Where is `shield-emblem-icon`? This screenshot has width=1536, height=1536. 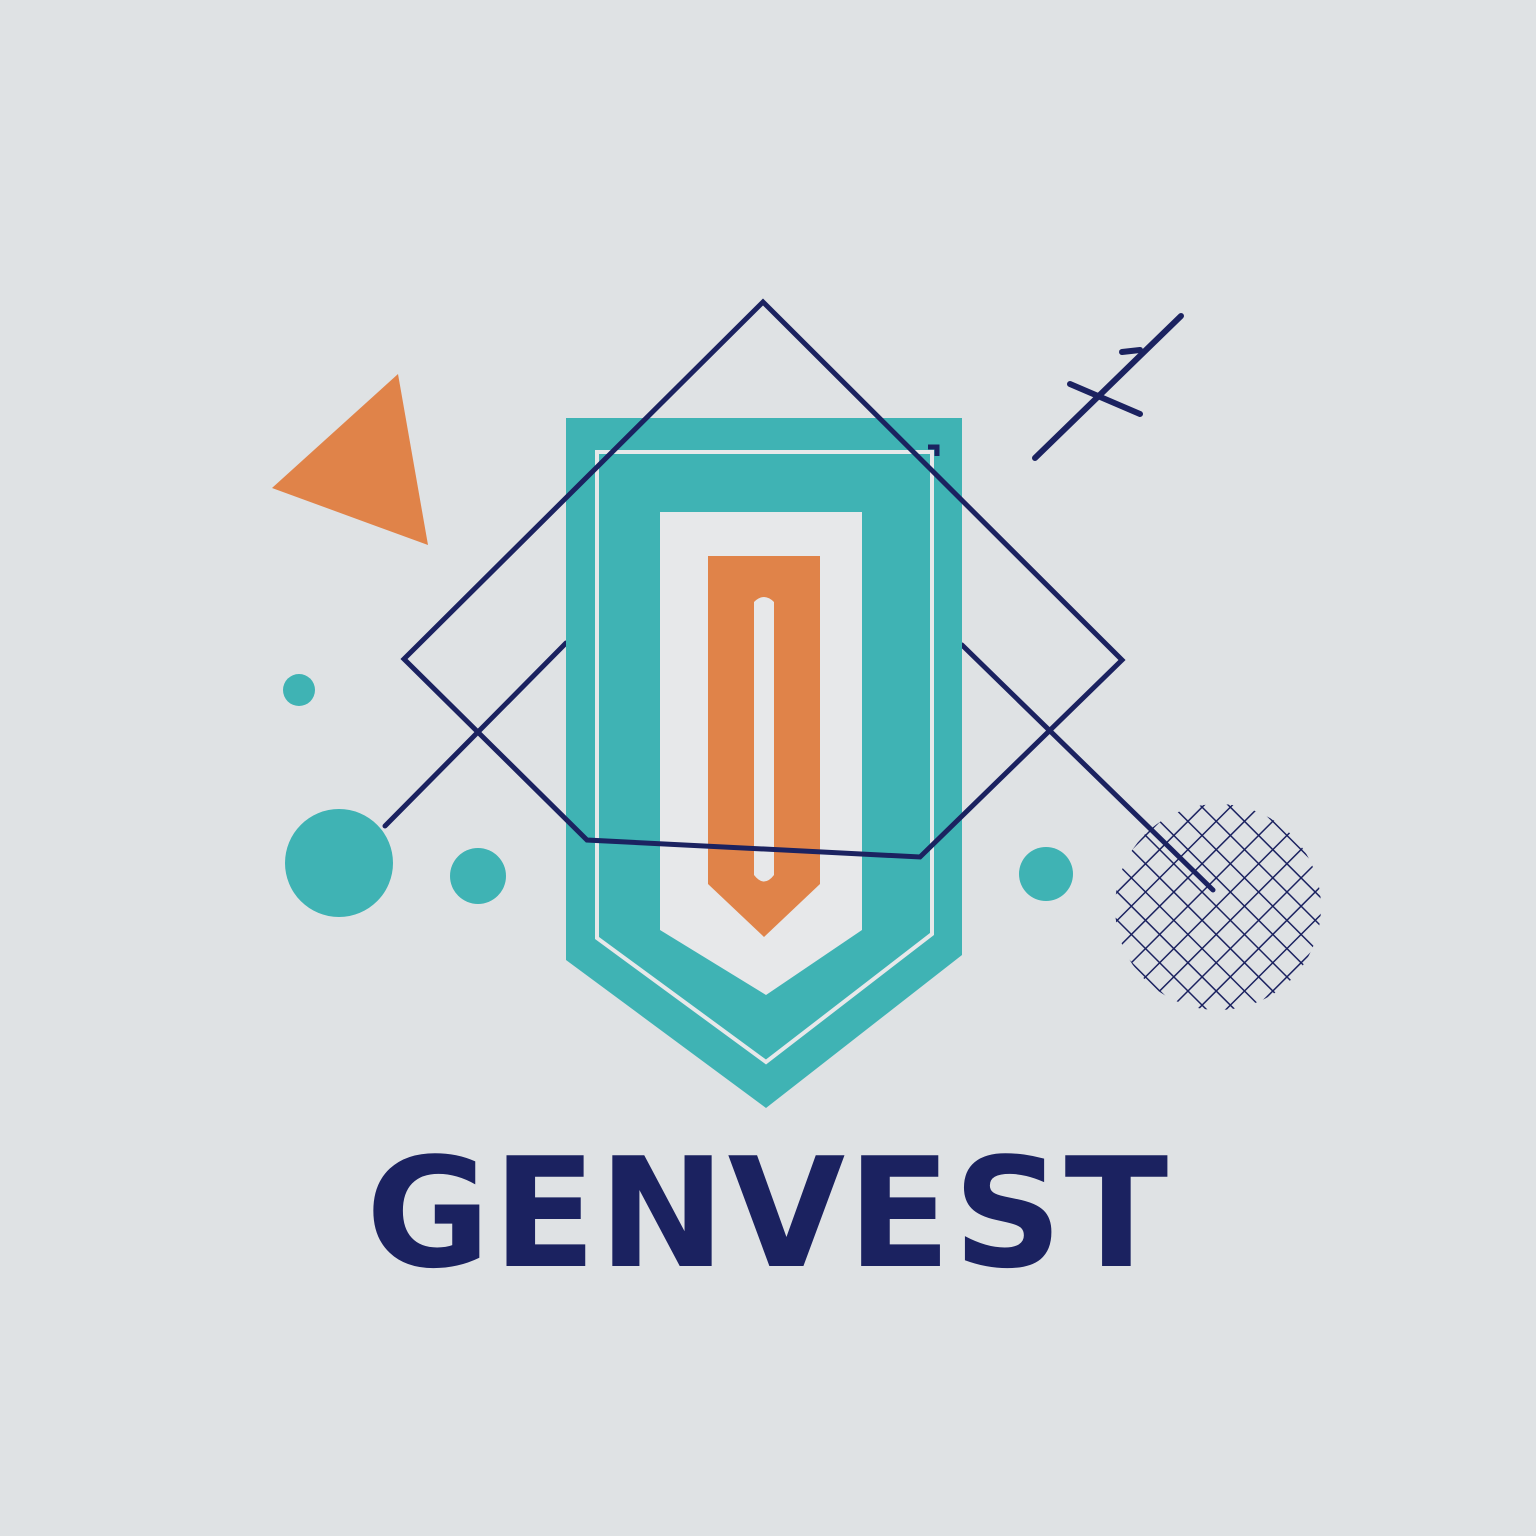 shield-emblem-icon is located at coordinates (764, 763).